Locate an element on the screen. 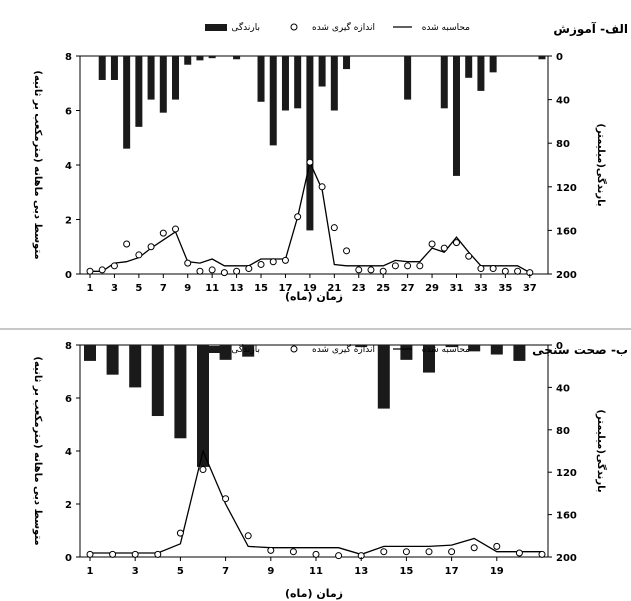 The image size is (631, 601). valid-xtick-label: 19 is located at coordinates (497, 571).